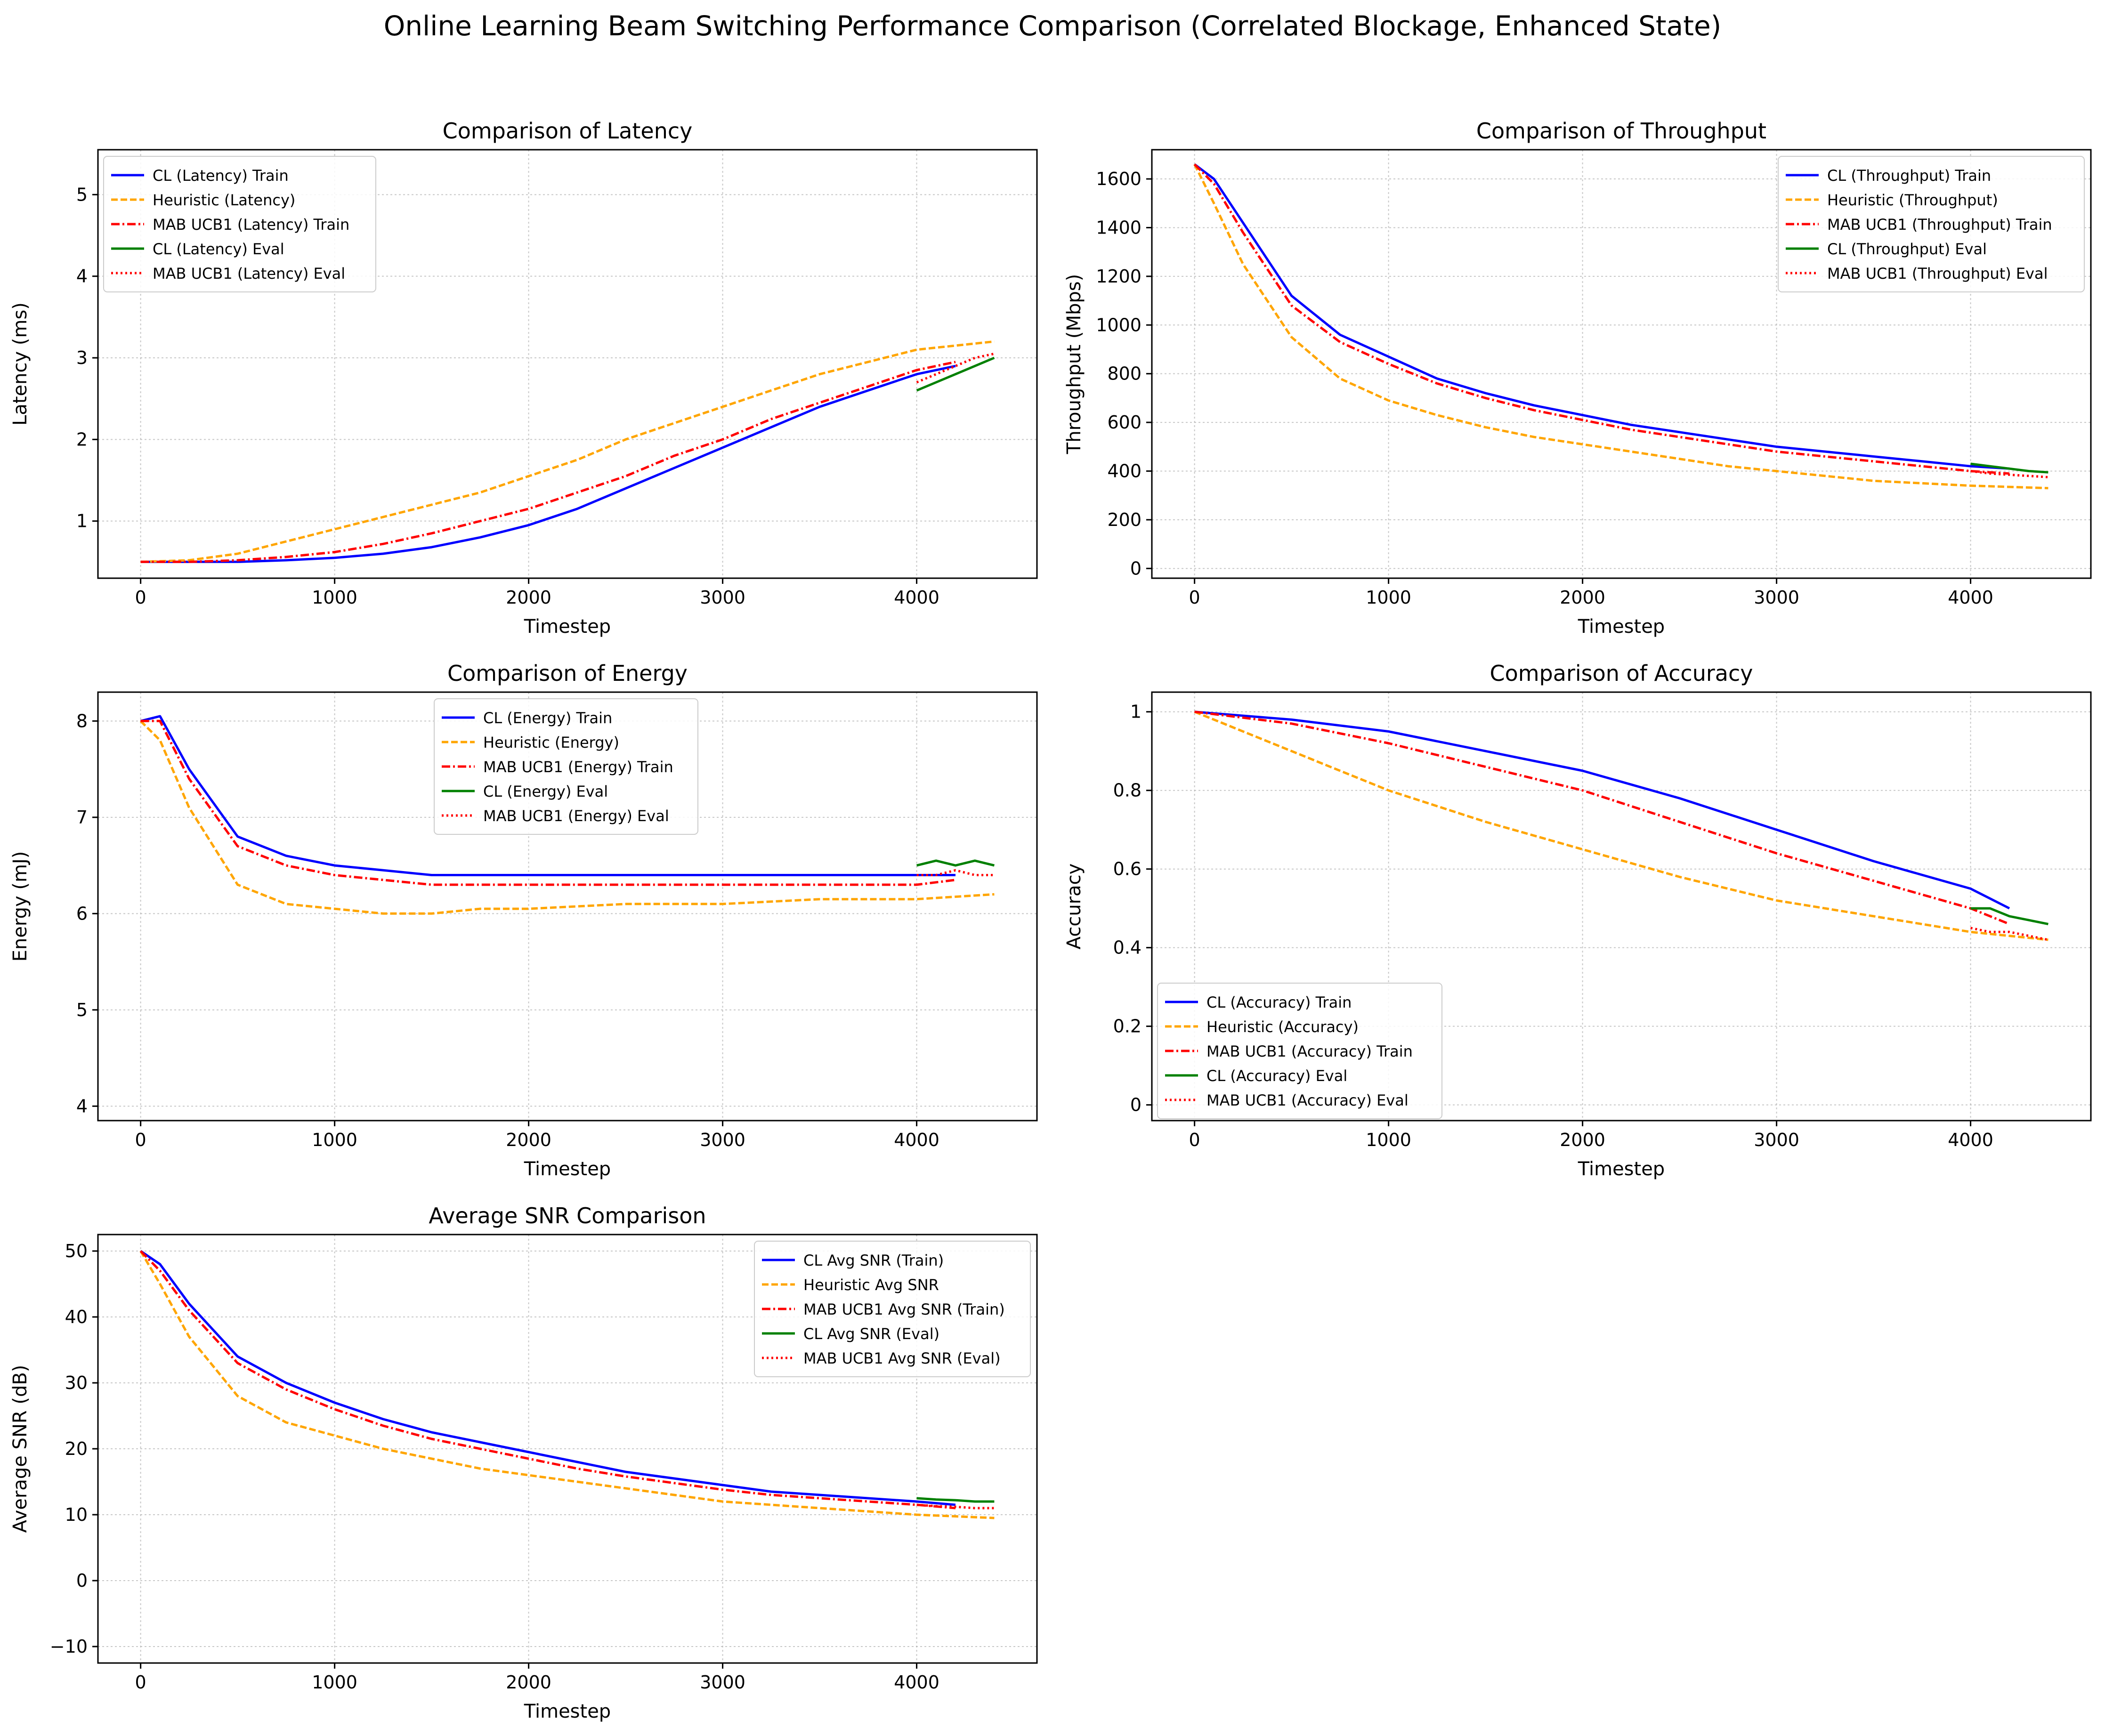  What do you see at coordinates (1119, 179) in the screenshot?
I see `y-tick-label: 1600` at bounding box center [1119, 179].